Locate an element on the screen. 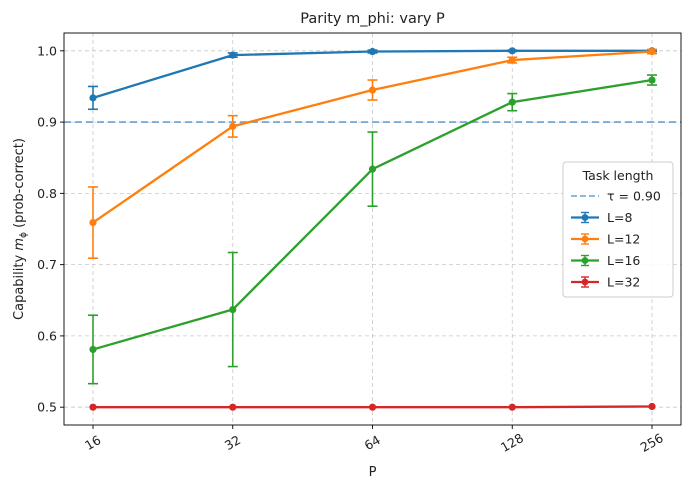 This screenshot has height=490, width=690. y-tick-label: 0.5 is located at coordinates (47, 407).